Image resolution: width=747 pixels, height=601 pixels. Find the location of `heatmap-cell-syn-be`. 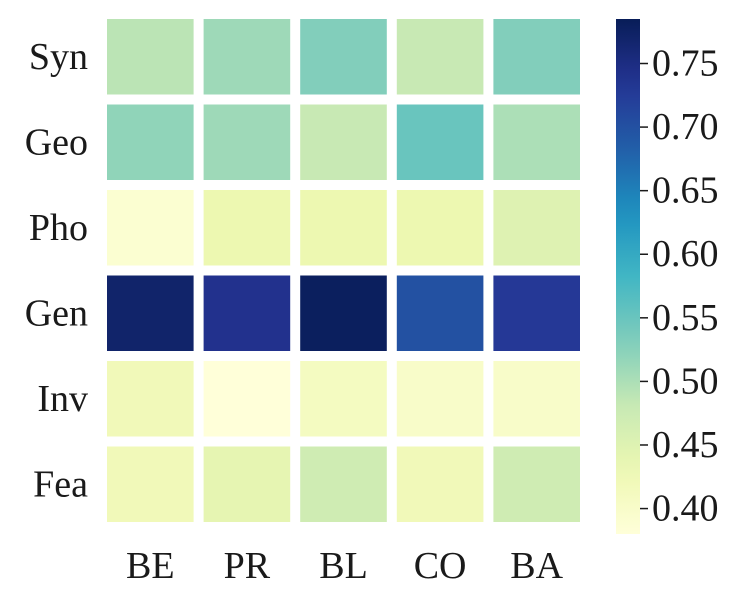

heatmap-cell-syn-be is located at coordinates (150, 57).